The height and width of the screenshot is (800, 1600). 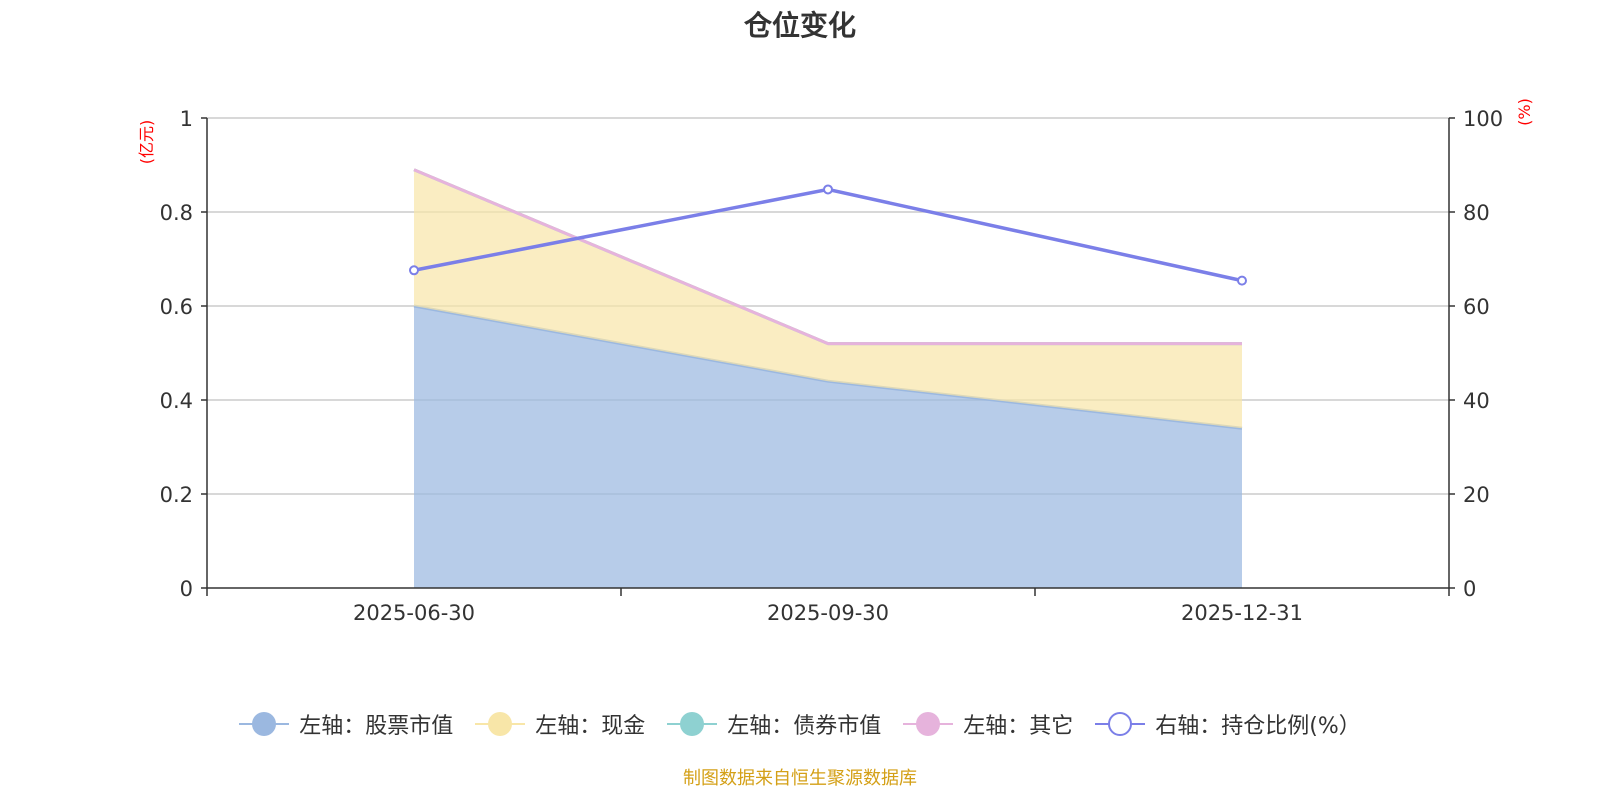 I want to click on left-tick-label: 1, so click(x=186, y=119).